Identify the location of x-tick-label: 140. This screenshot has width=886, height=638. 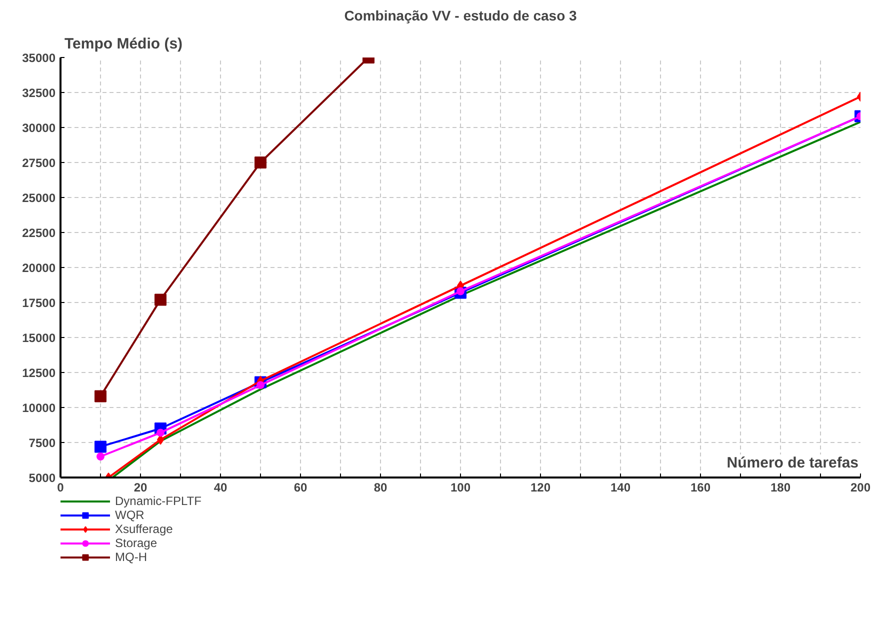
(620, 487).